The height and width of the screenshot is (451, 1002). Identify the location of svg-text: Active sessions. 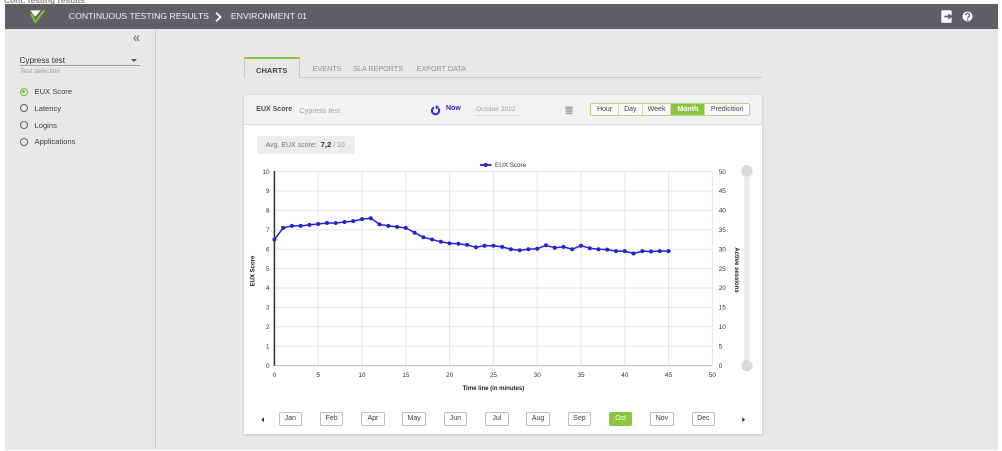
(736, 270).